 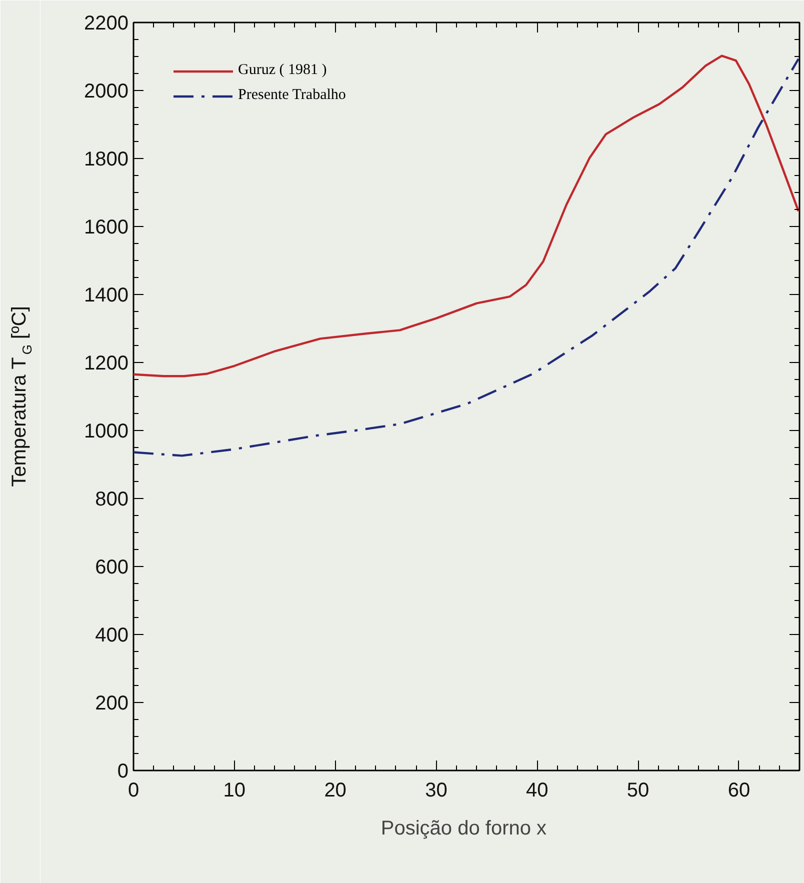 What do you see at coordinates (106, 431) in the screenshot?
I see `y-tick-label: 1000` at bounding box center [106, 431].